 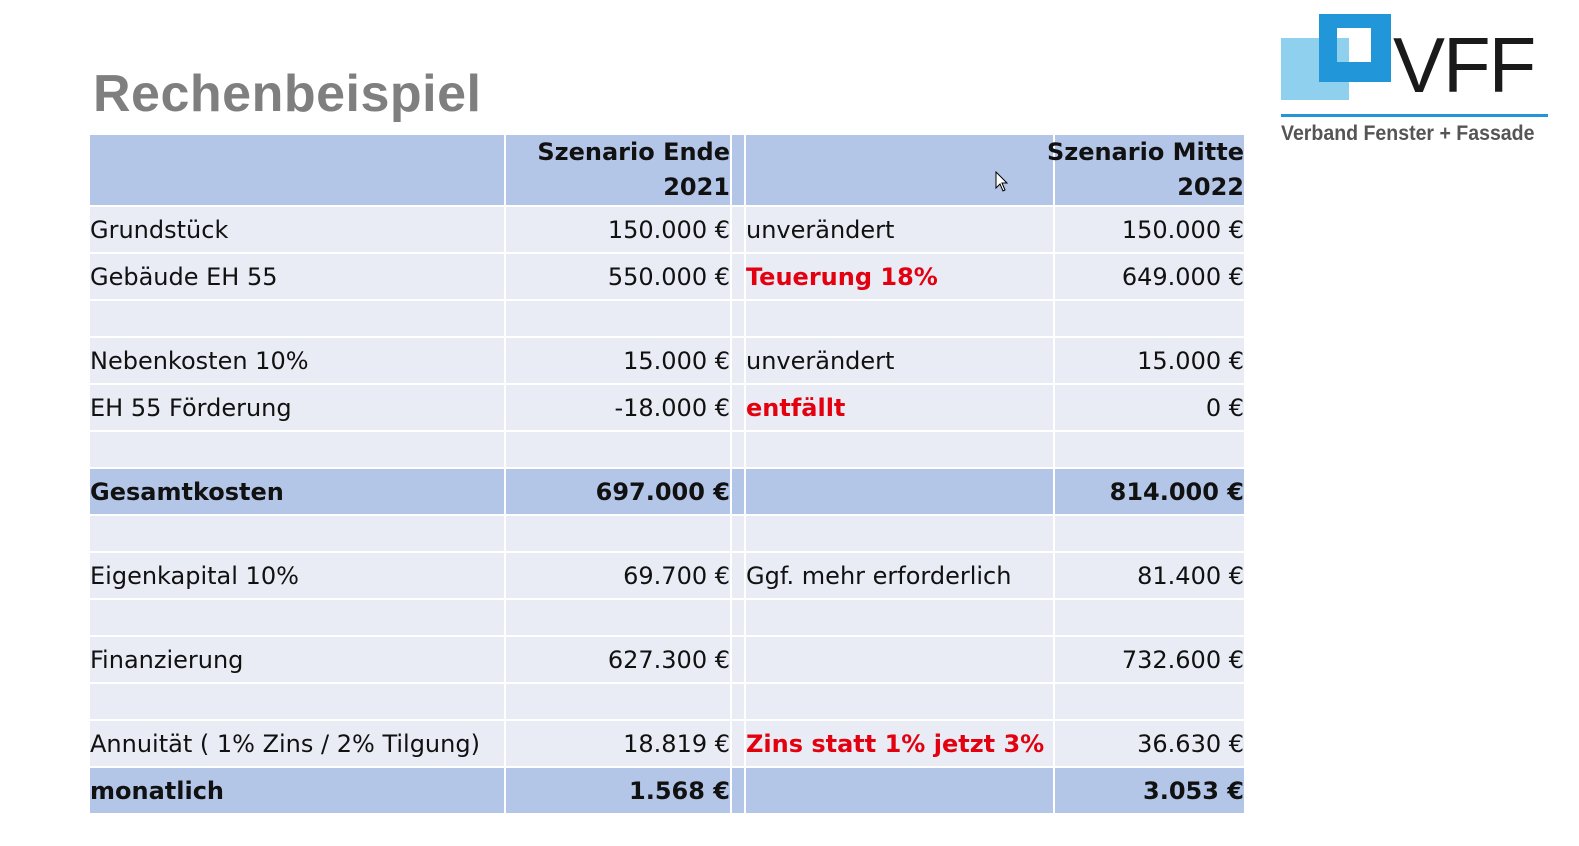 I want to click on value-2022: 3.053 €, so click(x=1149, y=790).